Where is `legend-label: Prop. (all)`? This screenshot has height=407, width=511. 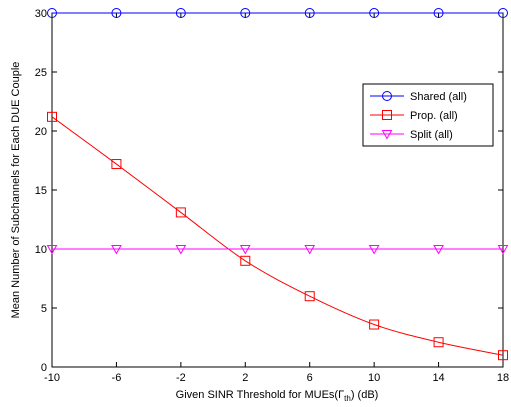 legend-label: Prop. (all) is located at coordinates (434, 116).